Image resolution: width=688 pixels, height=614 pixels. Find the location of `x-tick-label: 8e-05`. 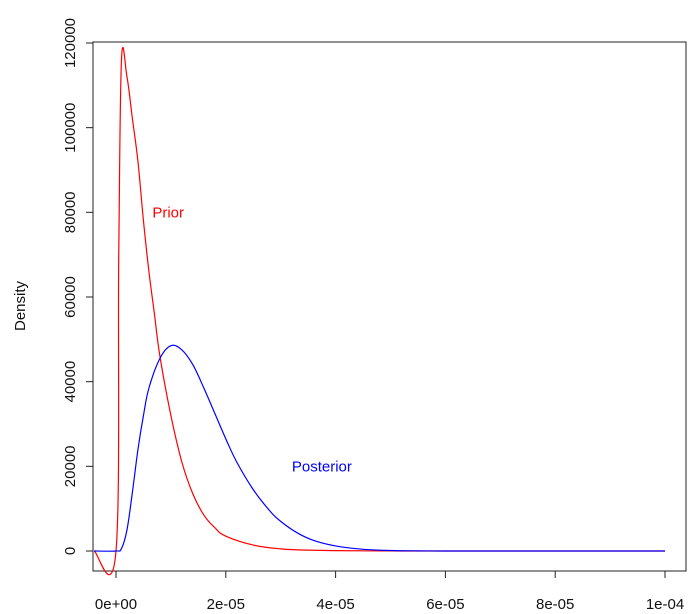

x-tick-label: 8e-05 is located at coordinates (555, 604).